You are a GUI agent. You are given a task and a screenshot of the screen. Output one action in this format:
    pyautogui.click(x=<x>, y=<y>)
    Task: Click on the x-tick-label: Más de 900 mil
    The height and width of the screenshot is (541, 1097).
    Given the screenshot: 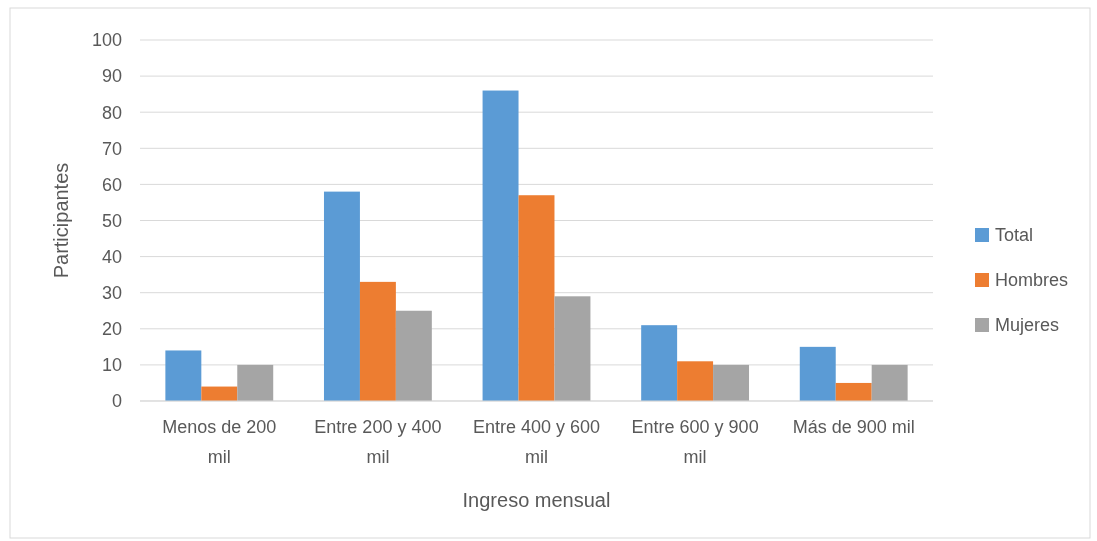 What is the action you would take?
    pyautogui.click(x=853, y=427)
    